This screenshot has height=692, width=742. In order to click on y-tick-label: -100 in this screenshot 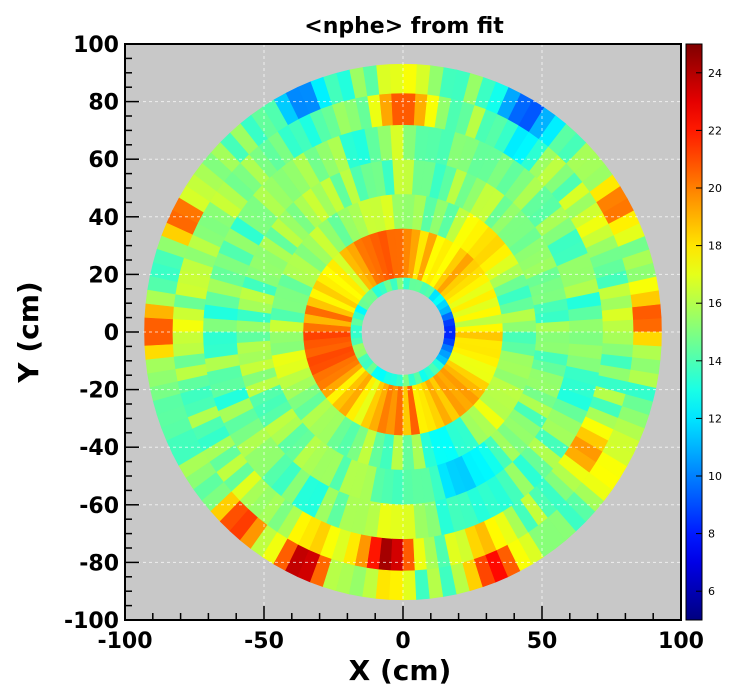, I will do `click(91, 621)`.